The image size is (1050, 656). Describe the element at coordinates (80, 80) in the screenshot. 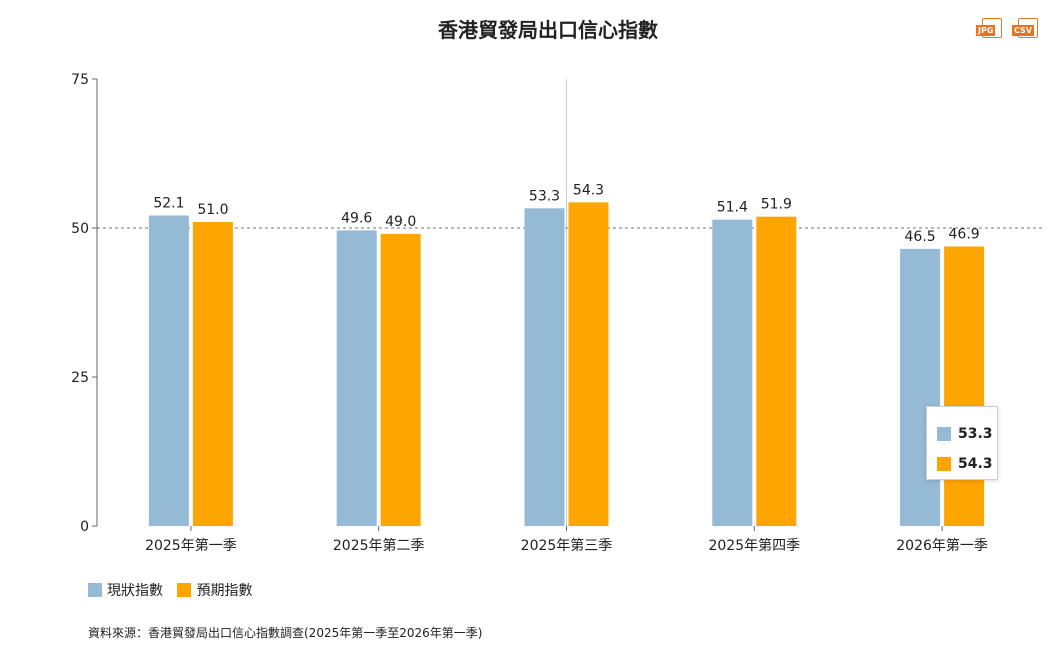

I see `y-tick-label: 75` at that location.